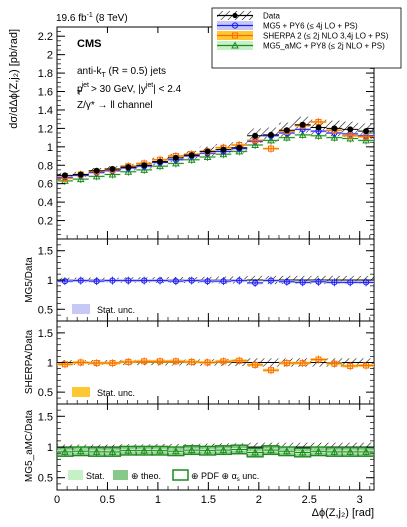  I want to click on svg-text: ⊕ theo., so click(146, 476).